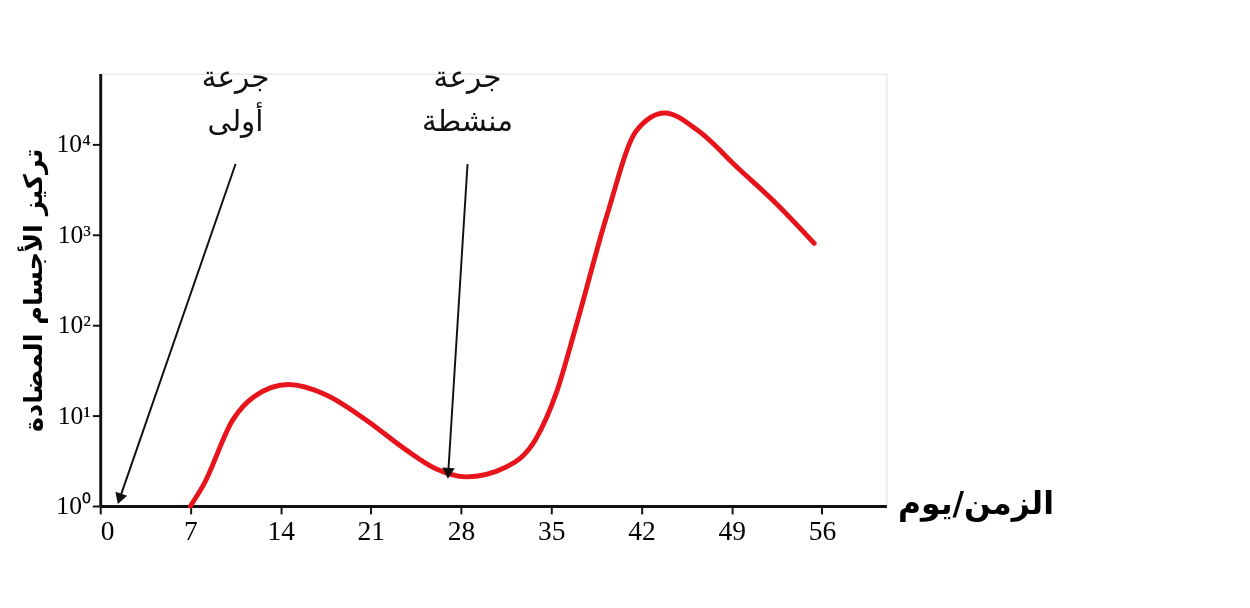  Describe the element at coordinates (107, 530) in the screenshot. I see `x-tick-label: 0` at that location.